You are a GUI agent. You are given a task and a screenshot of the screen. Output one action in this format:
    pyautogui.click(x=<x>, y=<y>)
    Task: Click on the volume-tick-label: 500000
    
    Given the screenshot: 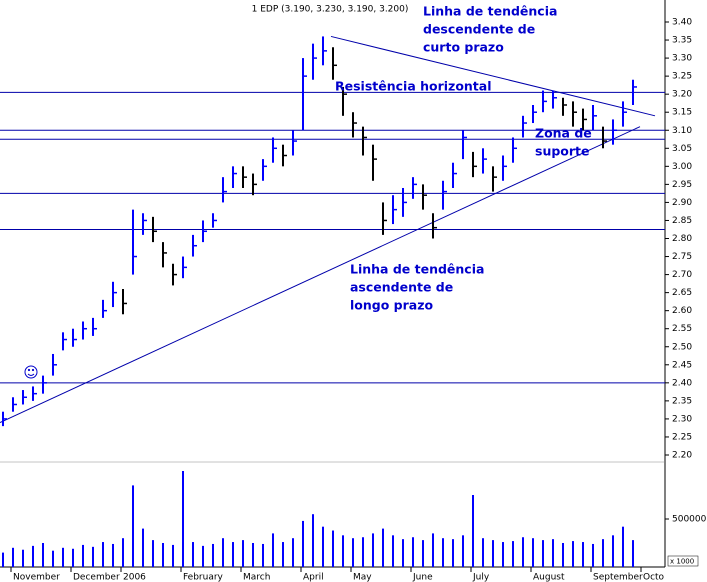 What is the action you would take?
    pyautogui.click(x=689, y=520)
    